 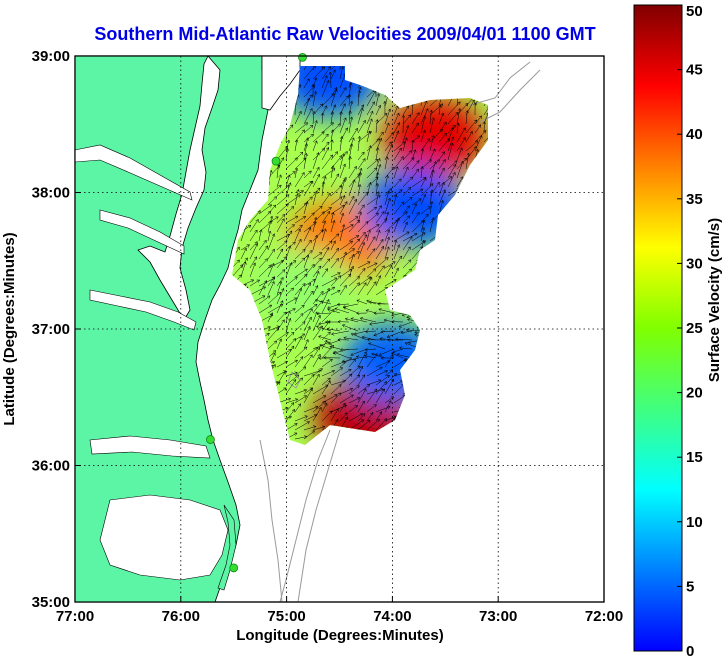 I want to click on chesapeake-bay, so click(x=179, y=188).